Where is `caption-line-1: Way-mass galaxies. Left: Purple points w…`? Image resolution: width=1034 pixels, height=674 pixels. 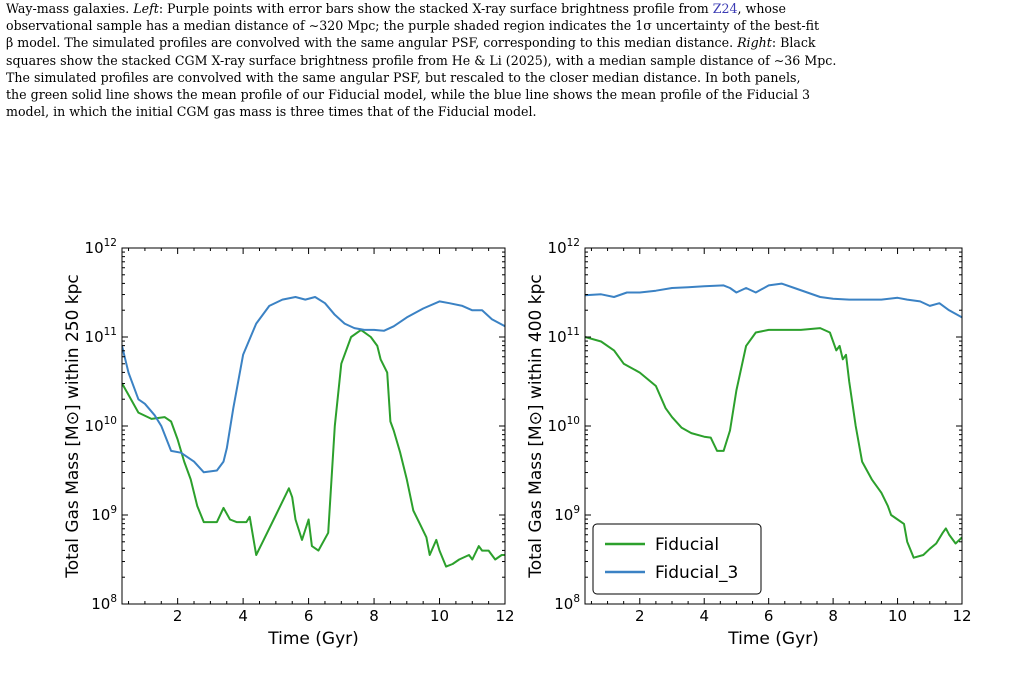 caption-line-1: Way-mass galaxies. Left: Purple points w… is located at coordinates (517, 8).